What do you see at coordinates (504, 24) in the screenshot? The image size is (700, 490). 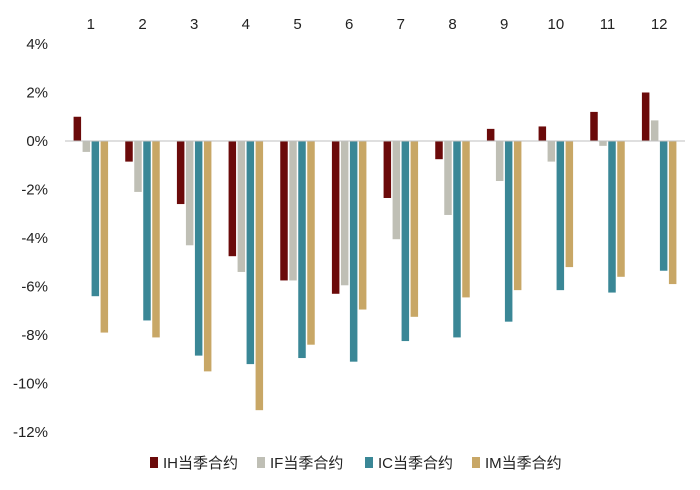 I see `x-tick-label: 9` at bounding box center [504, 24].